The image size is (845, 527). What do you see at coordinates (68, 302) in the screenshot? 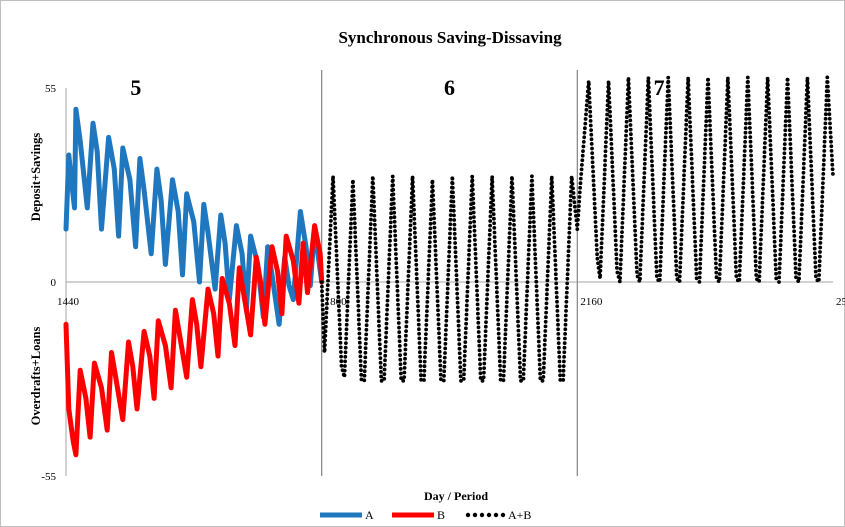
I see `x-tick-label: 1440` at bounding box center [68, 302].